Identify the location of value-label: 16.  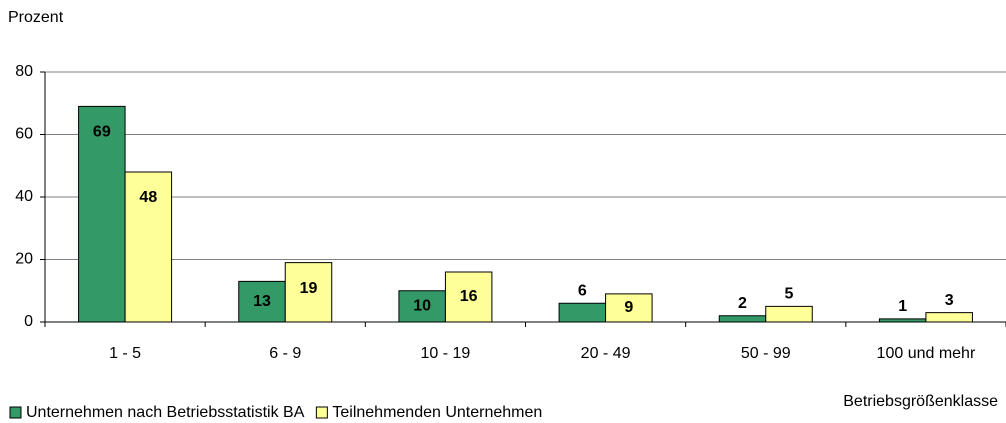
(469, 296).